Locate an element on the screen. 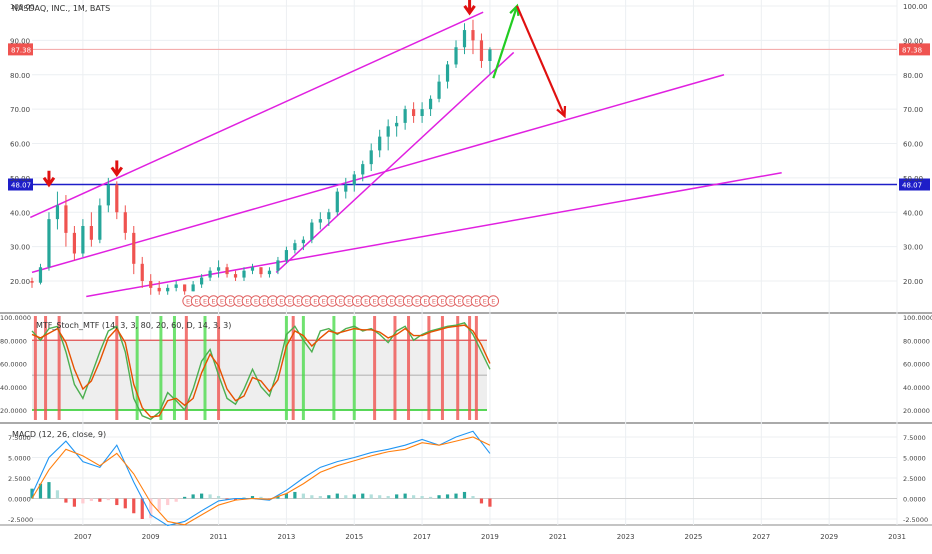 The height and width of the screenshot is (554, 932). y-tick-label: 70.00 is located at coordinates (20, 110).